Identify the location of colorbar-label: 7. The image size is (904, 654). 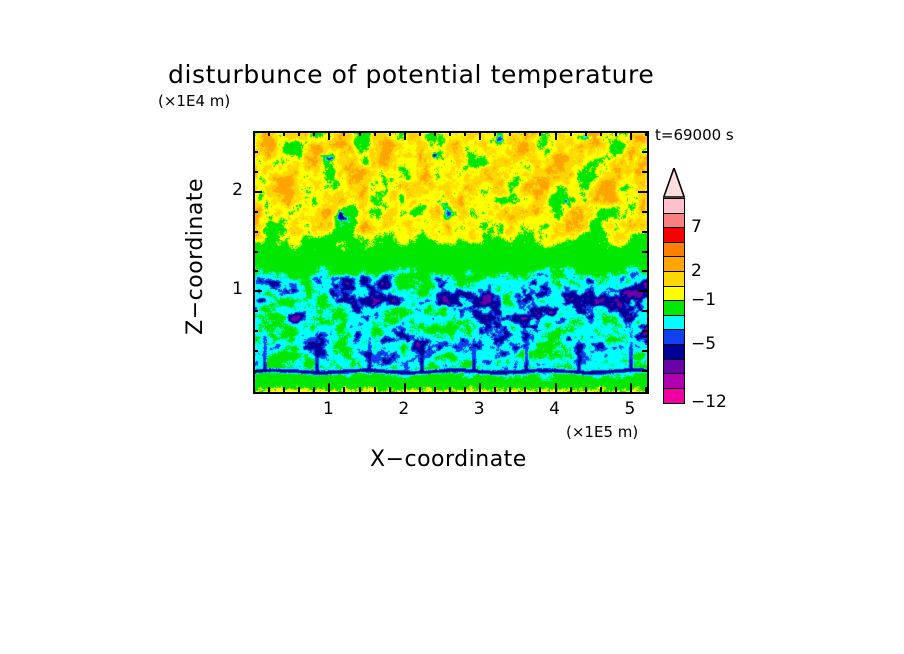
(696, 227).